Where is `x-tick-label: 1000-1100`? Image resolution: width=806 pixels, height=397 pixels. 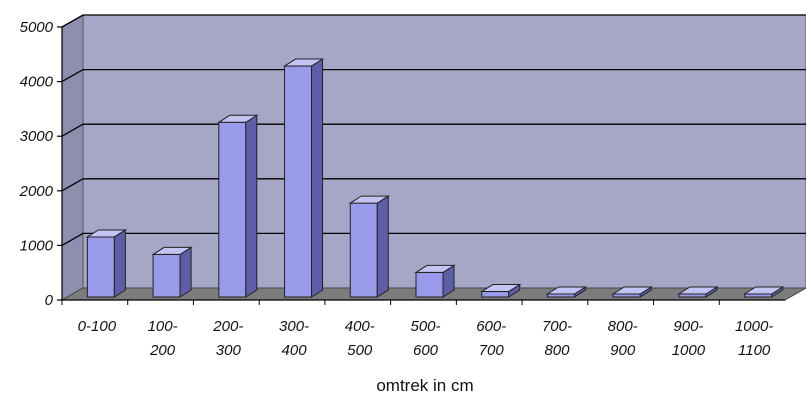 x-tick-label: 1000-1100 is located at coordinates (754, 338).